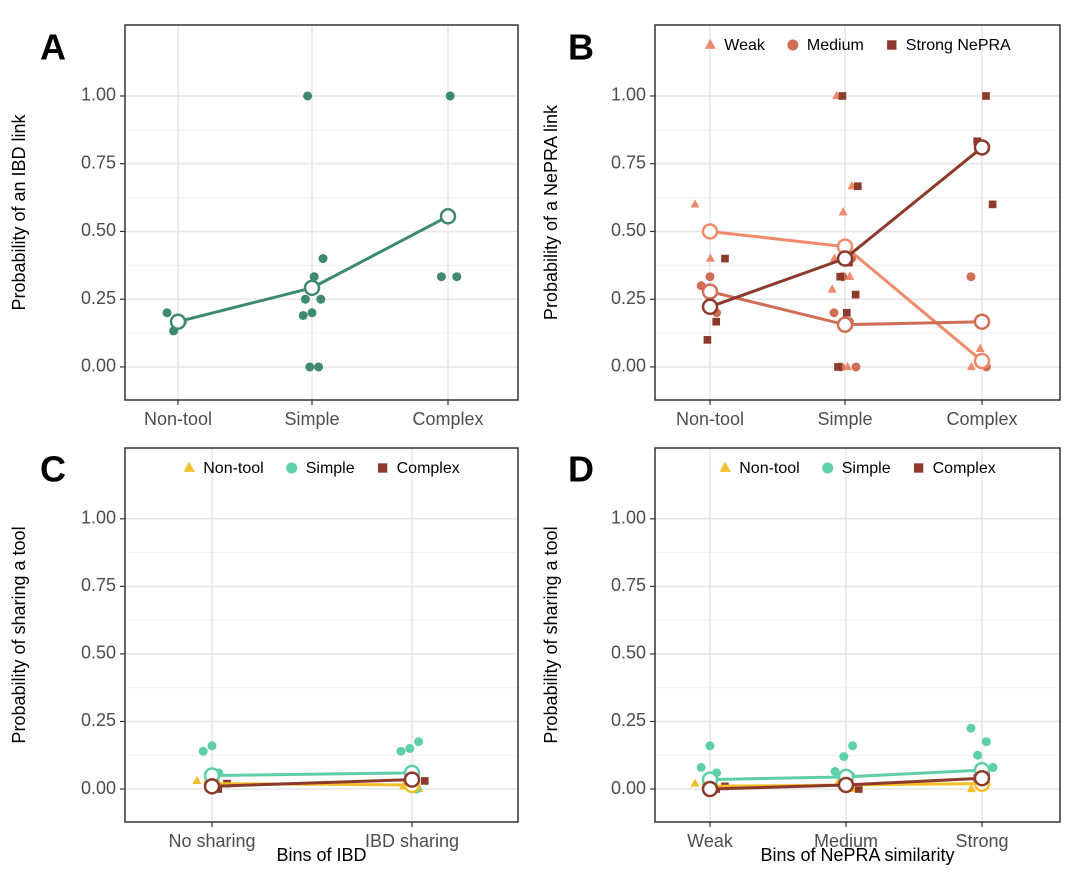 The height and width of the screenshot is (877, 1080). Describe the element at coordinates (710, 841) in the screenshot. I see `x-tick-label: Weak` at that location.